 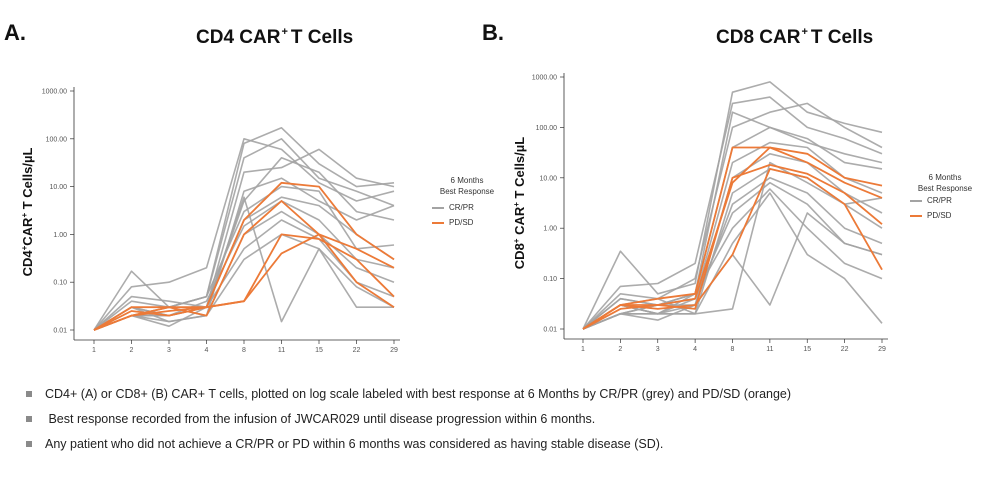 I want to click on chart-a-legend: 6 Months Best Response CR/PR PD/SD, so click(x=467, y=201).